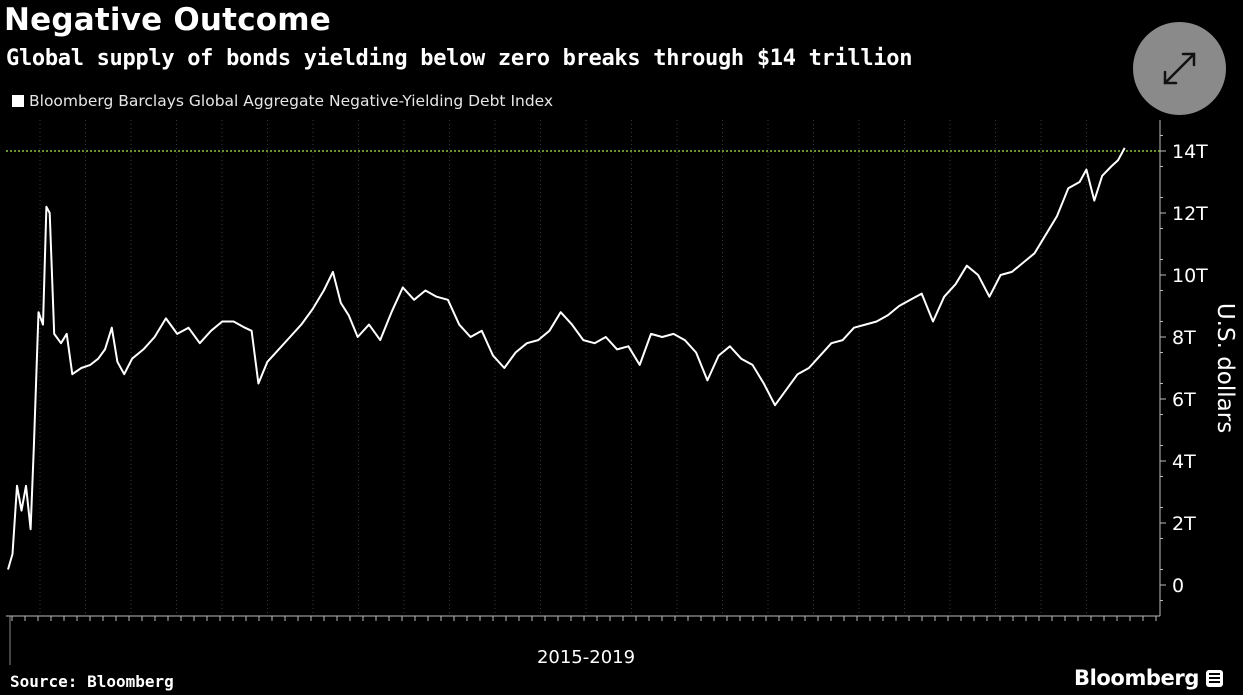 Image resolution: width=1243 pixels, height=695 pixels. I want to click on expand-arrows-icon, so click(1179, 68).